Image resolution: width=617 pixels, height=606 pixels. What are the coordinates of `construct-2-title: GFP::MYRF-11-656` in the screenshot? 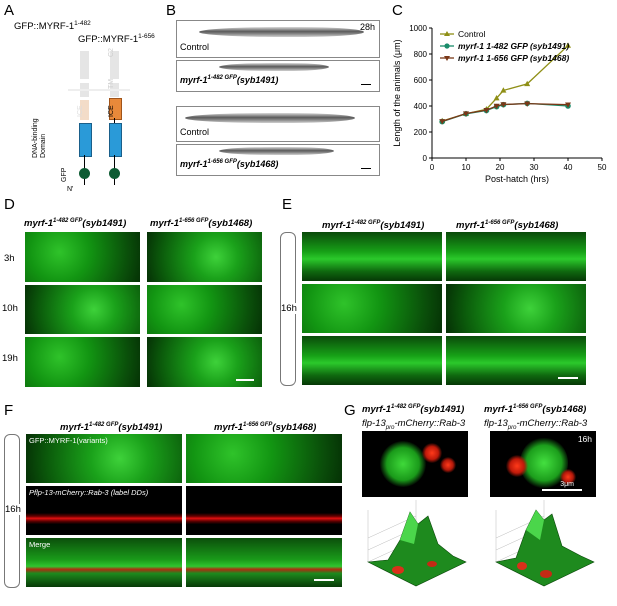 It's located at (116, 39).